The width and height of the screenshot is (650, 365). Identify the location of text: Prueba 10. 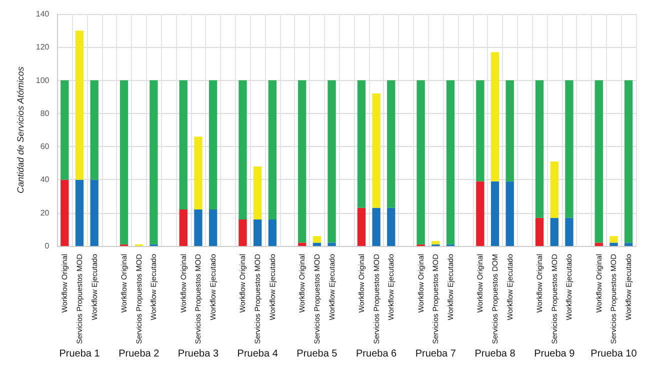
(614, 354).